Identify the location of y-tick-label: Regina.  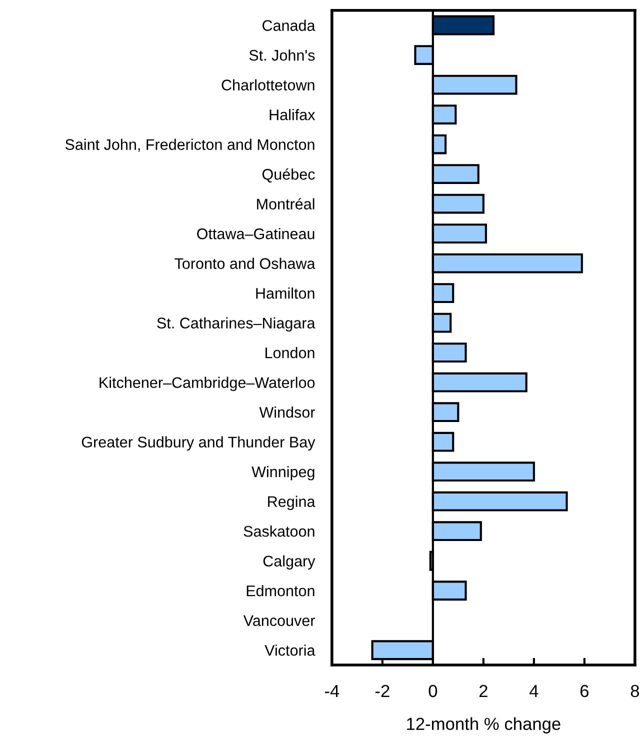
(292, 503).